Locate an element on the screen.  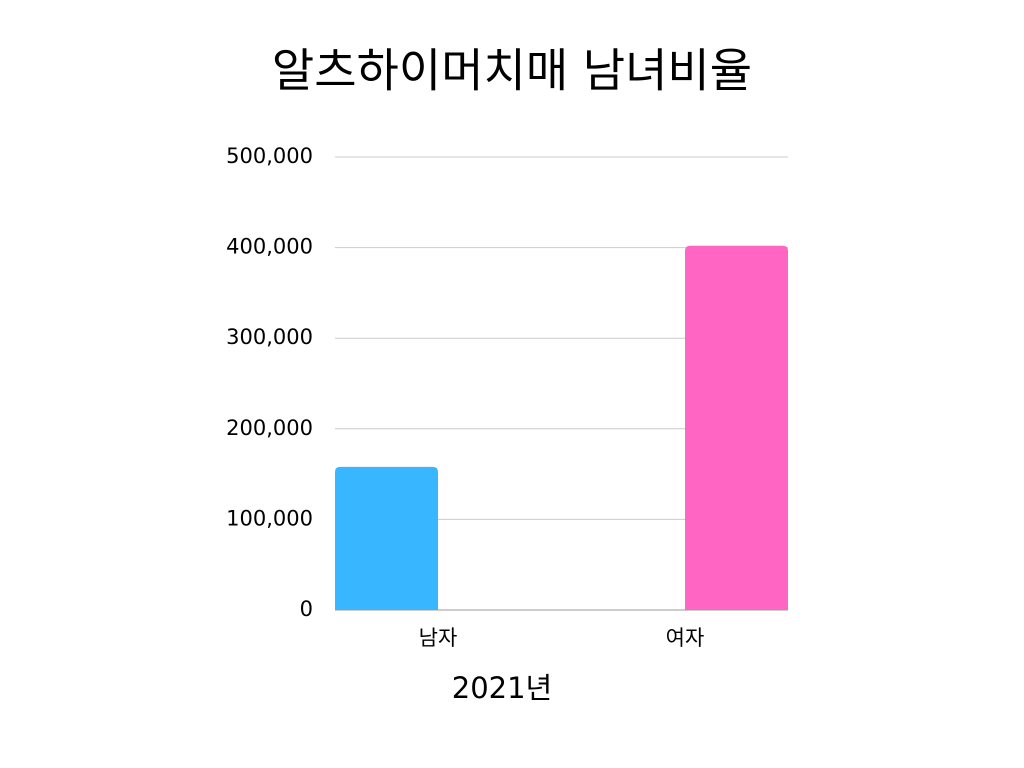
x-axis-label: 2021년 is located at coordinates (502, 688).